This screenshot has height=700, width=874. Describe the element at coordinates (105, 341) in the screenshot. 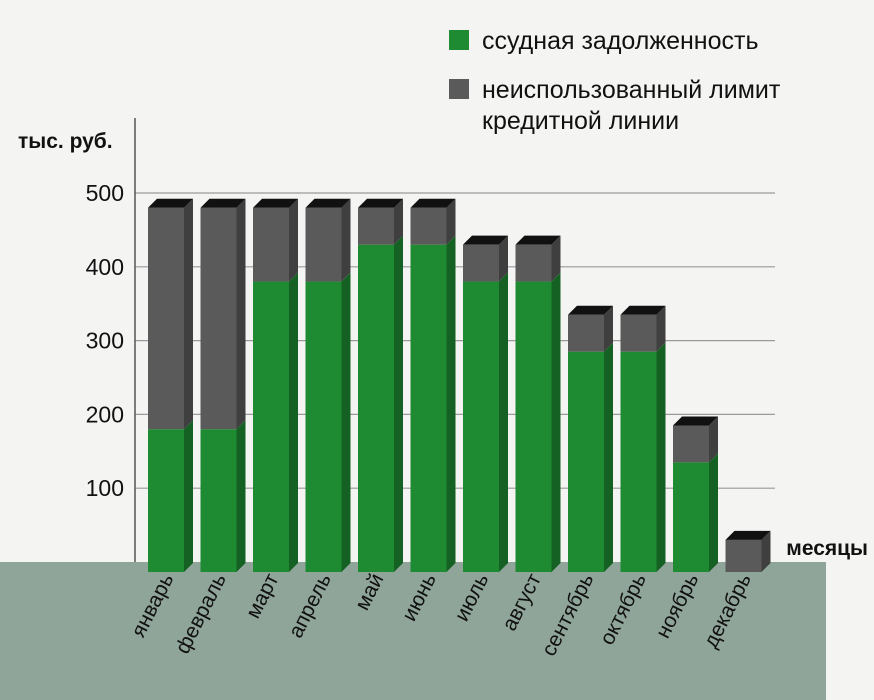

I see `y-tick-label: 300` at that location.